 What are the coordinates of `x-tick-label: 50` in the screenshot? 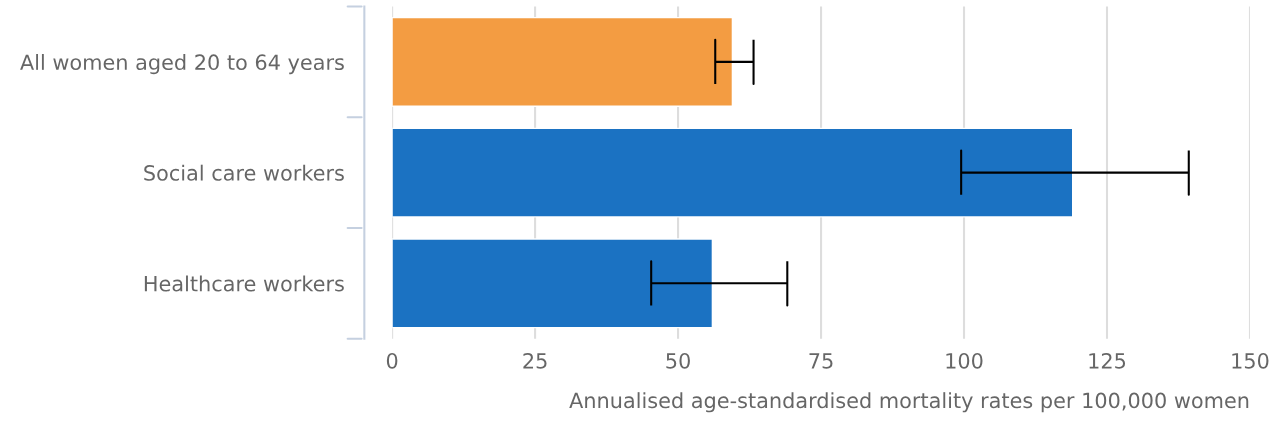 It's located at (678, 360).